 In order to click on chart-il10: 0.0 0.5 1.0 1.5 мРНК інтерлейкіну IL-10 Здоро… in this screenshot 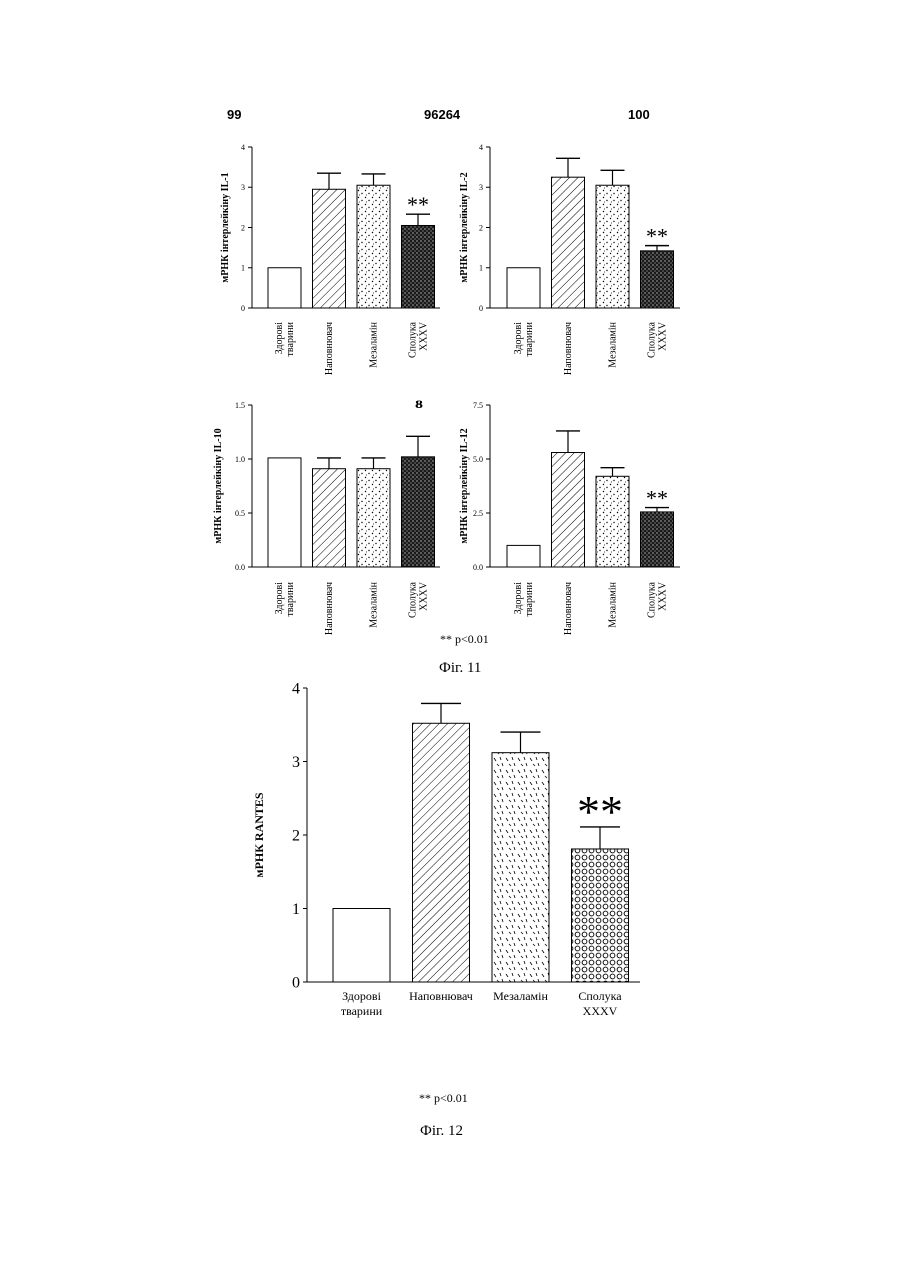, I will do `click(326, 518)`.